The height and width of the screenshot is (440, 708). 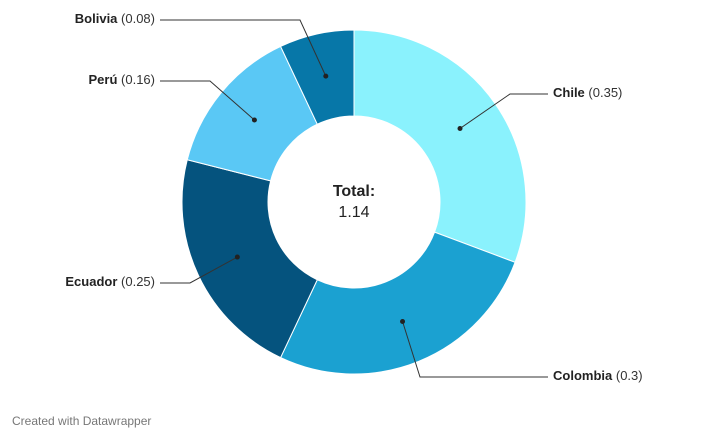 I want to click on slice-label: Bolivia (0.08), so click(x=115, y=18).